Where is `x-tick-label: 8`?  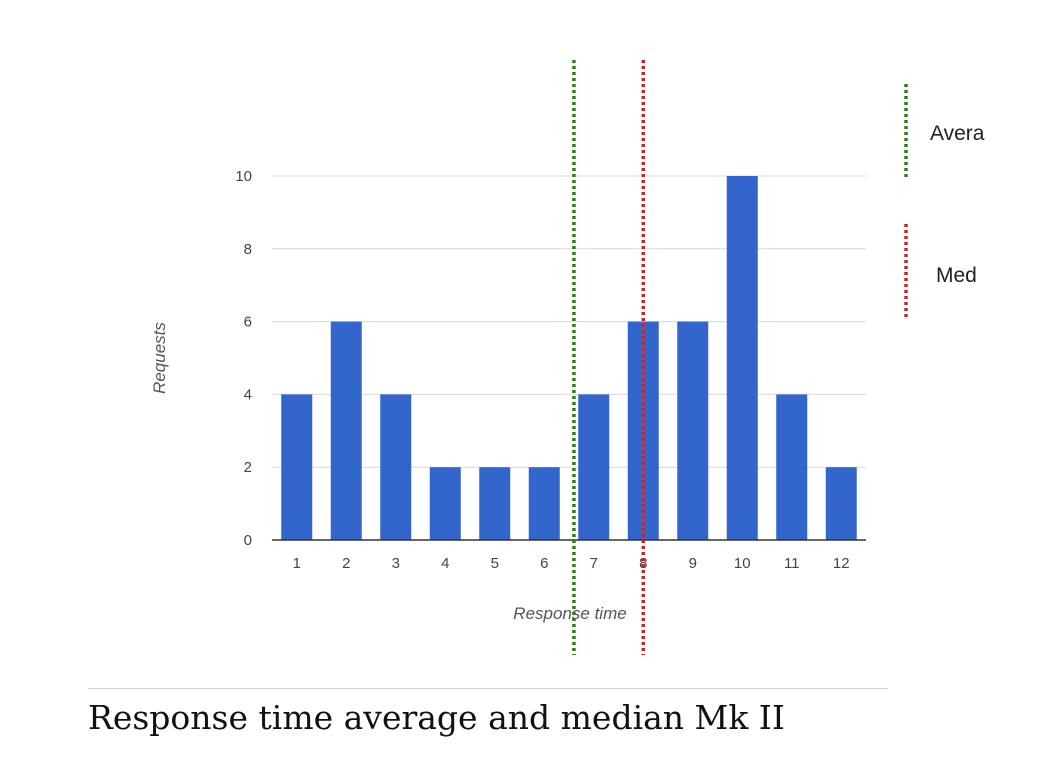
x-tick-label: 8 is located at coordinates (643, 563).